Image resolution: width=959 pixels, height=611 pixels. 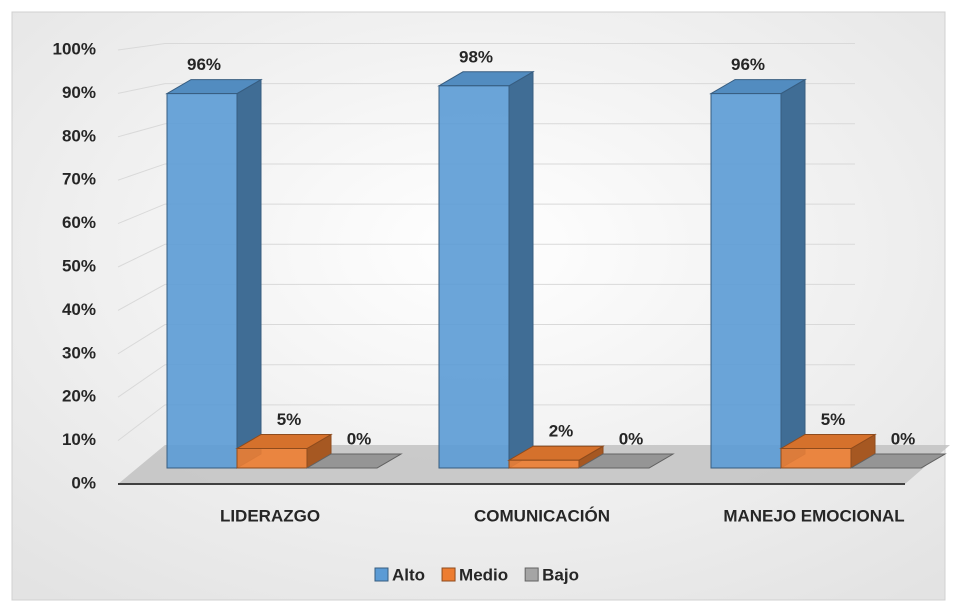 I want to click on x-tick-label: COMUNICACIÓN, so click(x=542, y=515).